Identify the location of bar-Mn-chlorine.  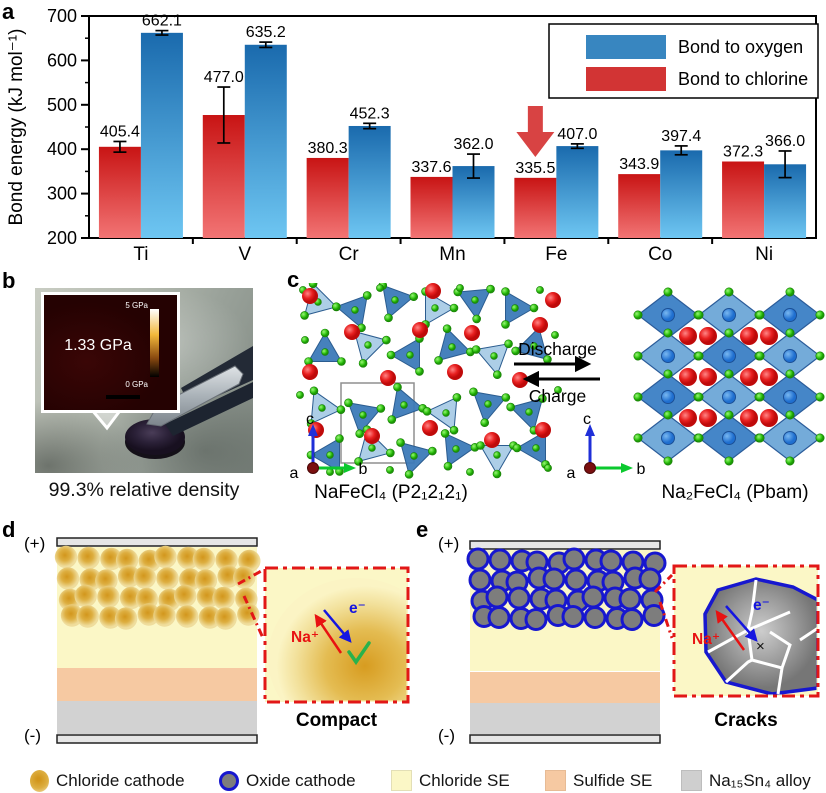
(431, 207).